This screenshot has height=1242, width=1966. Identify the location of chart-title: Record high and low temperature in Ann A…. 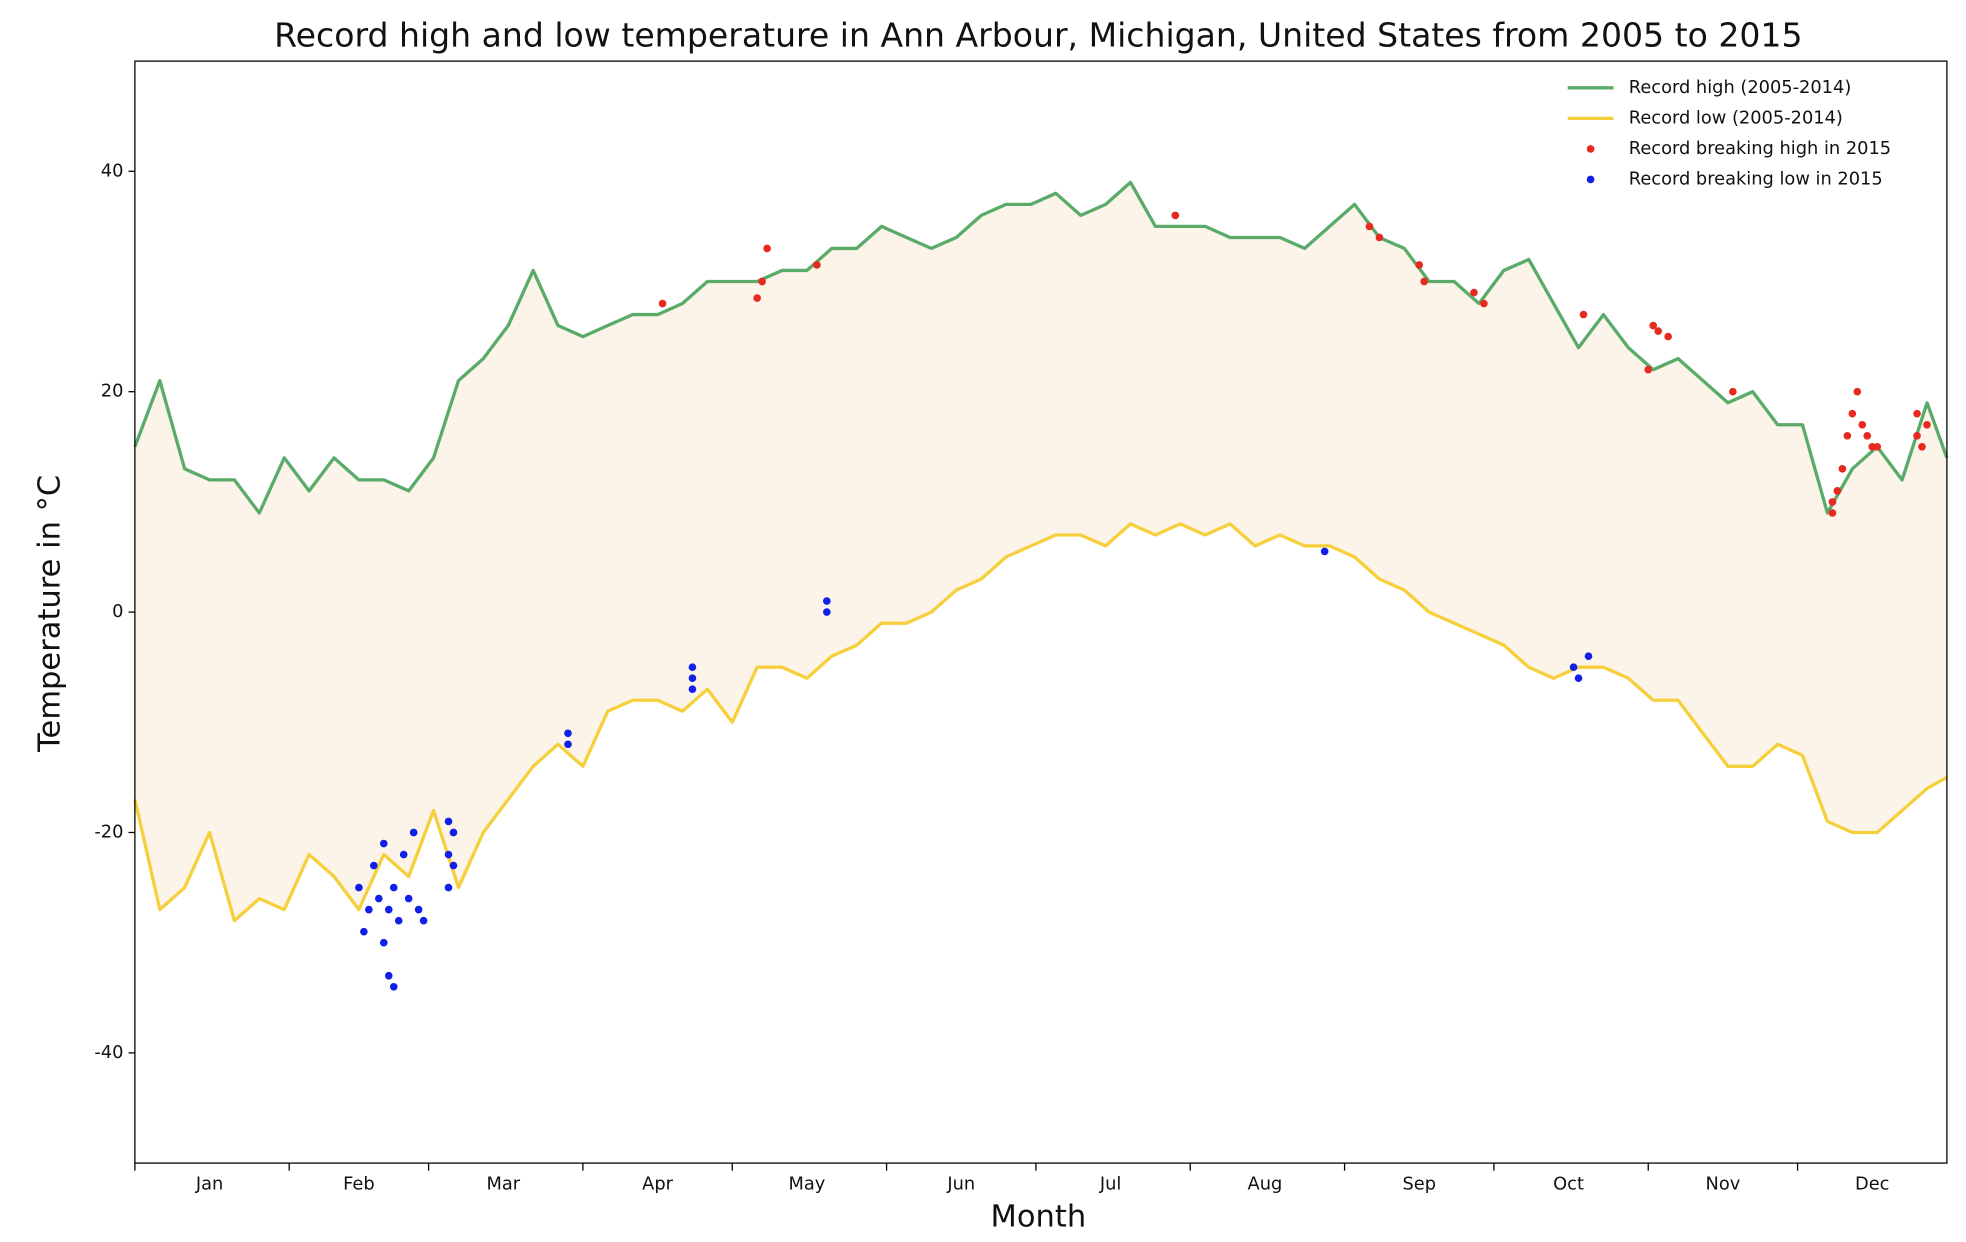
(1038, 34).